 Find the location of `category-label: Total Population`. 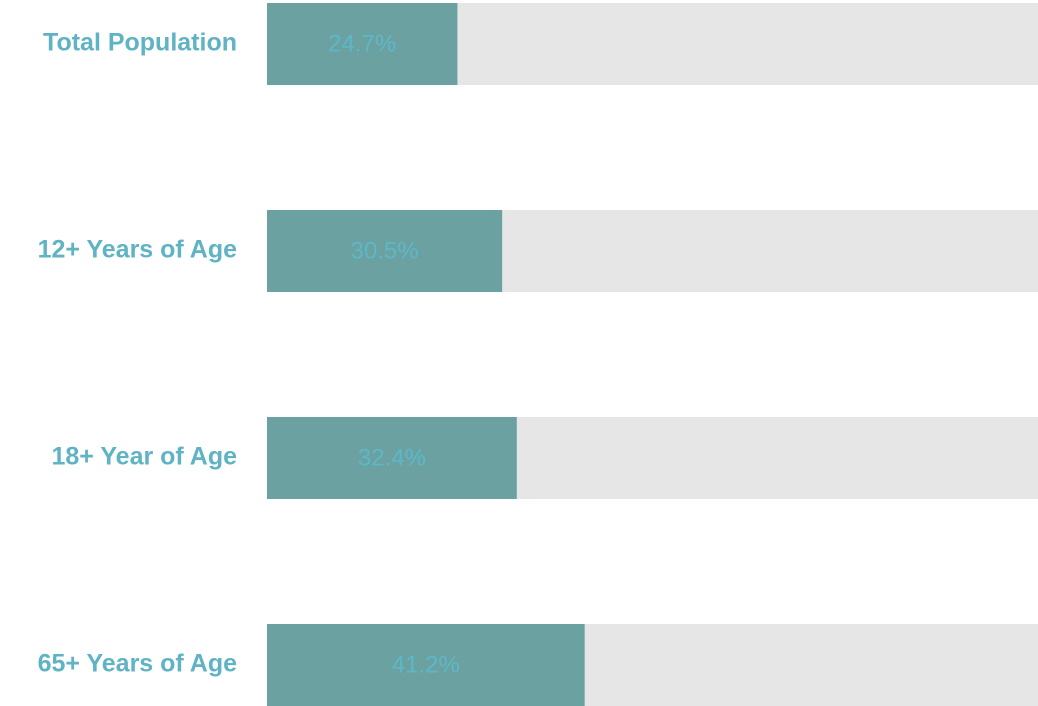

category-label: Total Population is located at coordinates (140, 43).